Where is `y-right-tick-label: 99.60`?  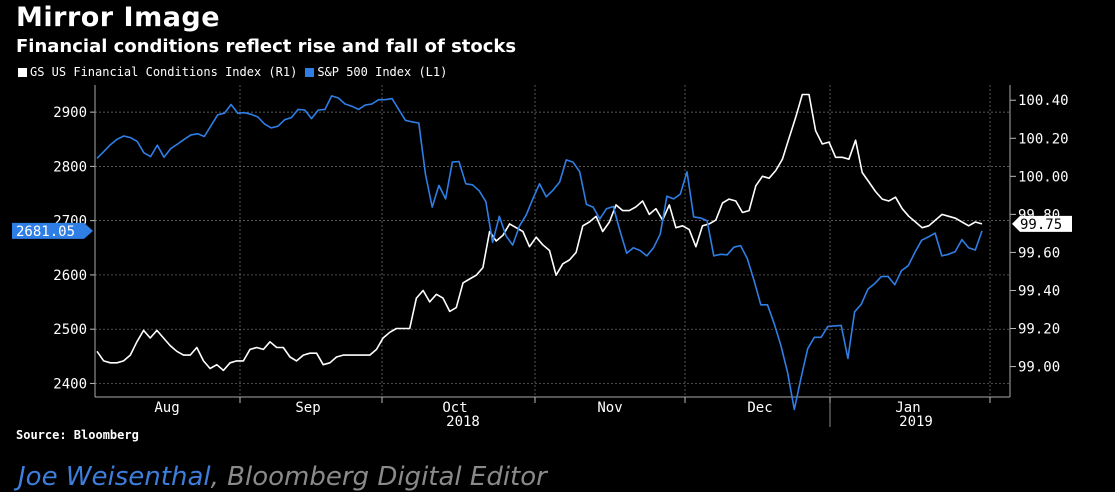
y-right-tick-label: 99.60 is located at coordinates (1039, 253).